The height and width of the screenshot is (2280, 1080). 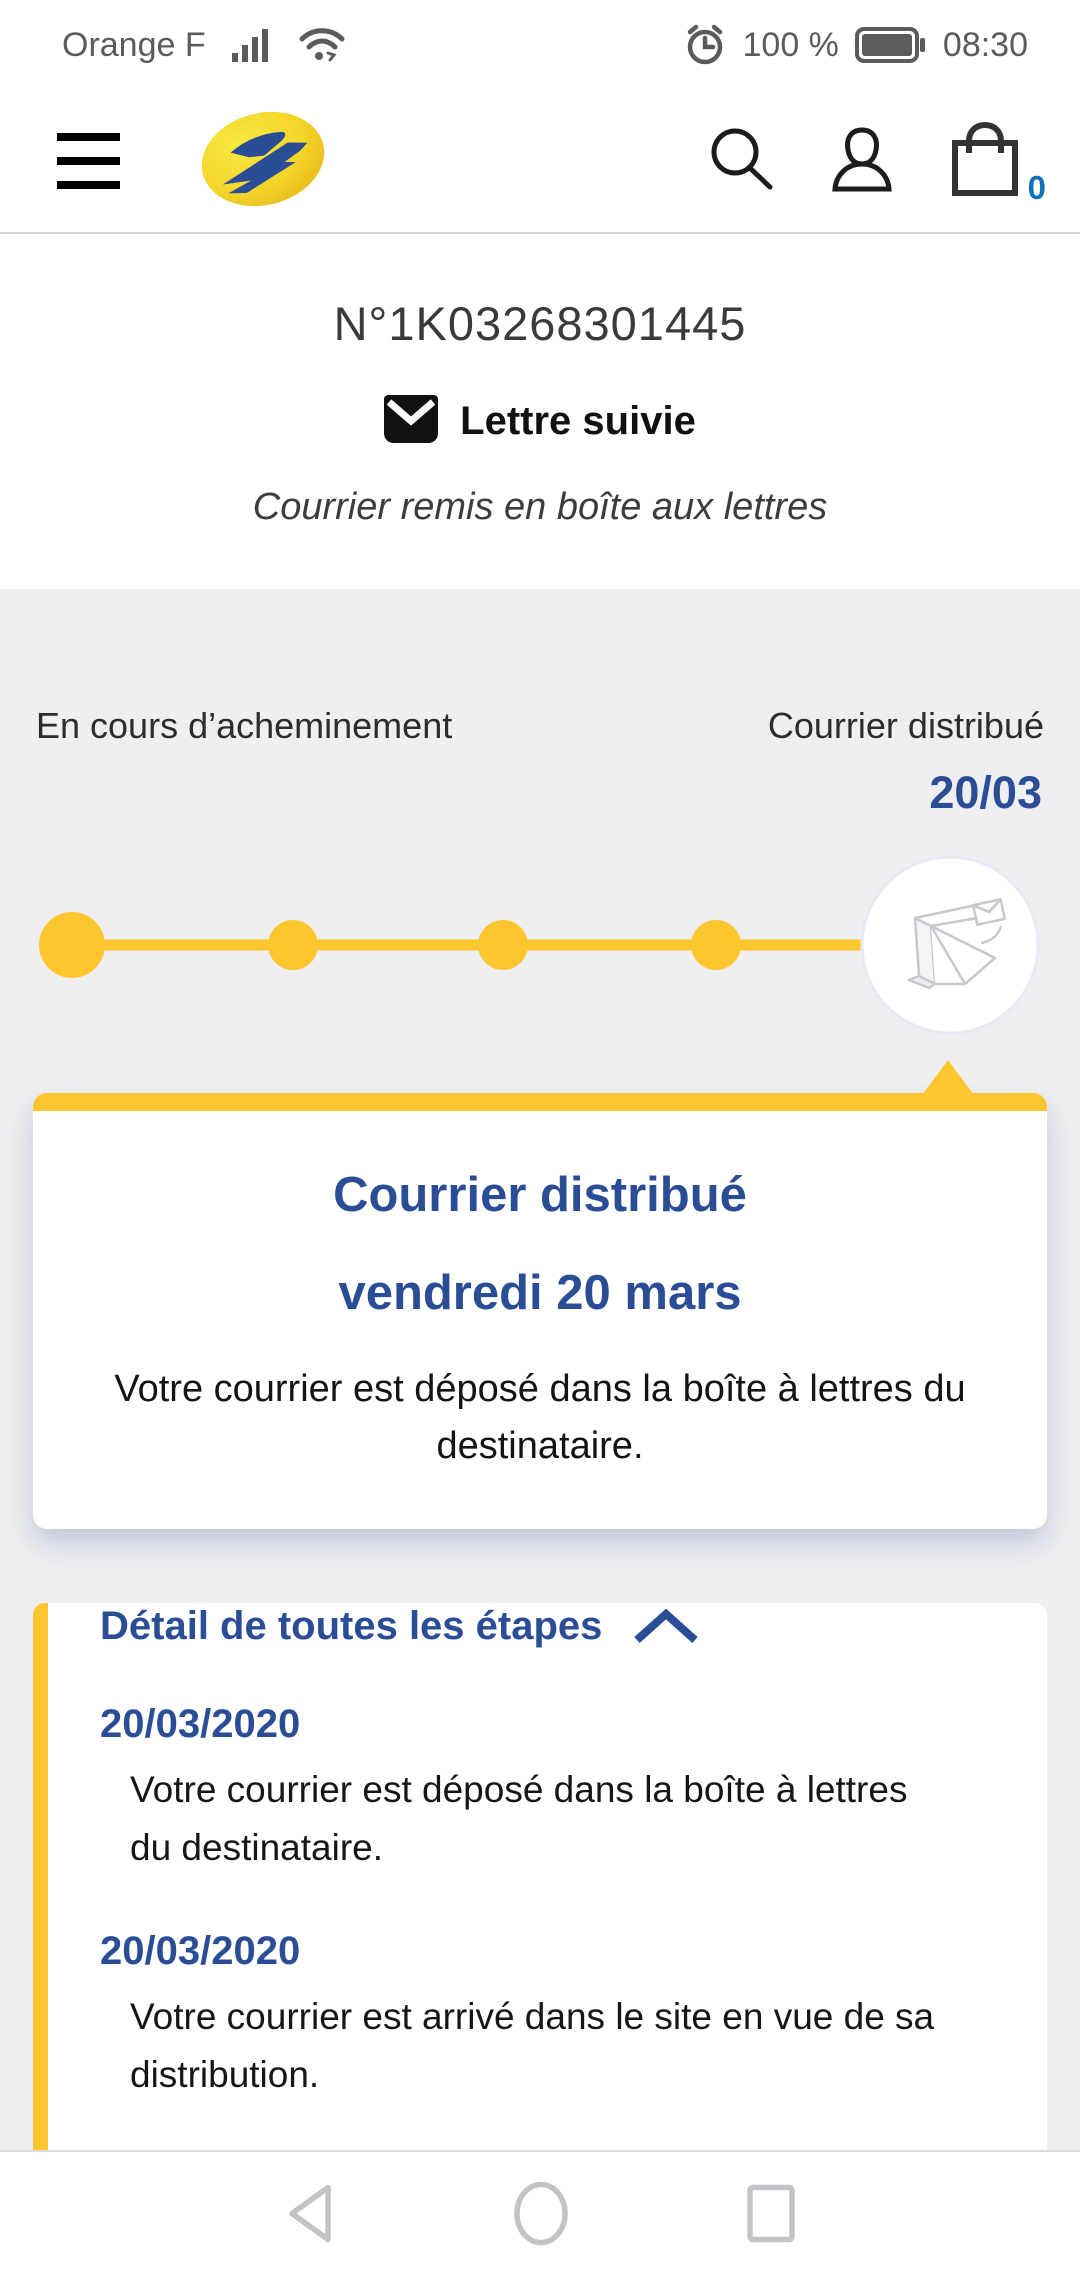 What do you see at coordinates (540, 960) in the screenshot?
I see `progress-tracker` at bounding box center [540, 960].